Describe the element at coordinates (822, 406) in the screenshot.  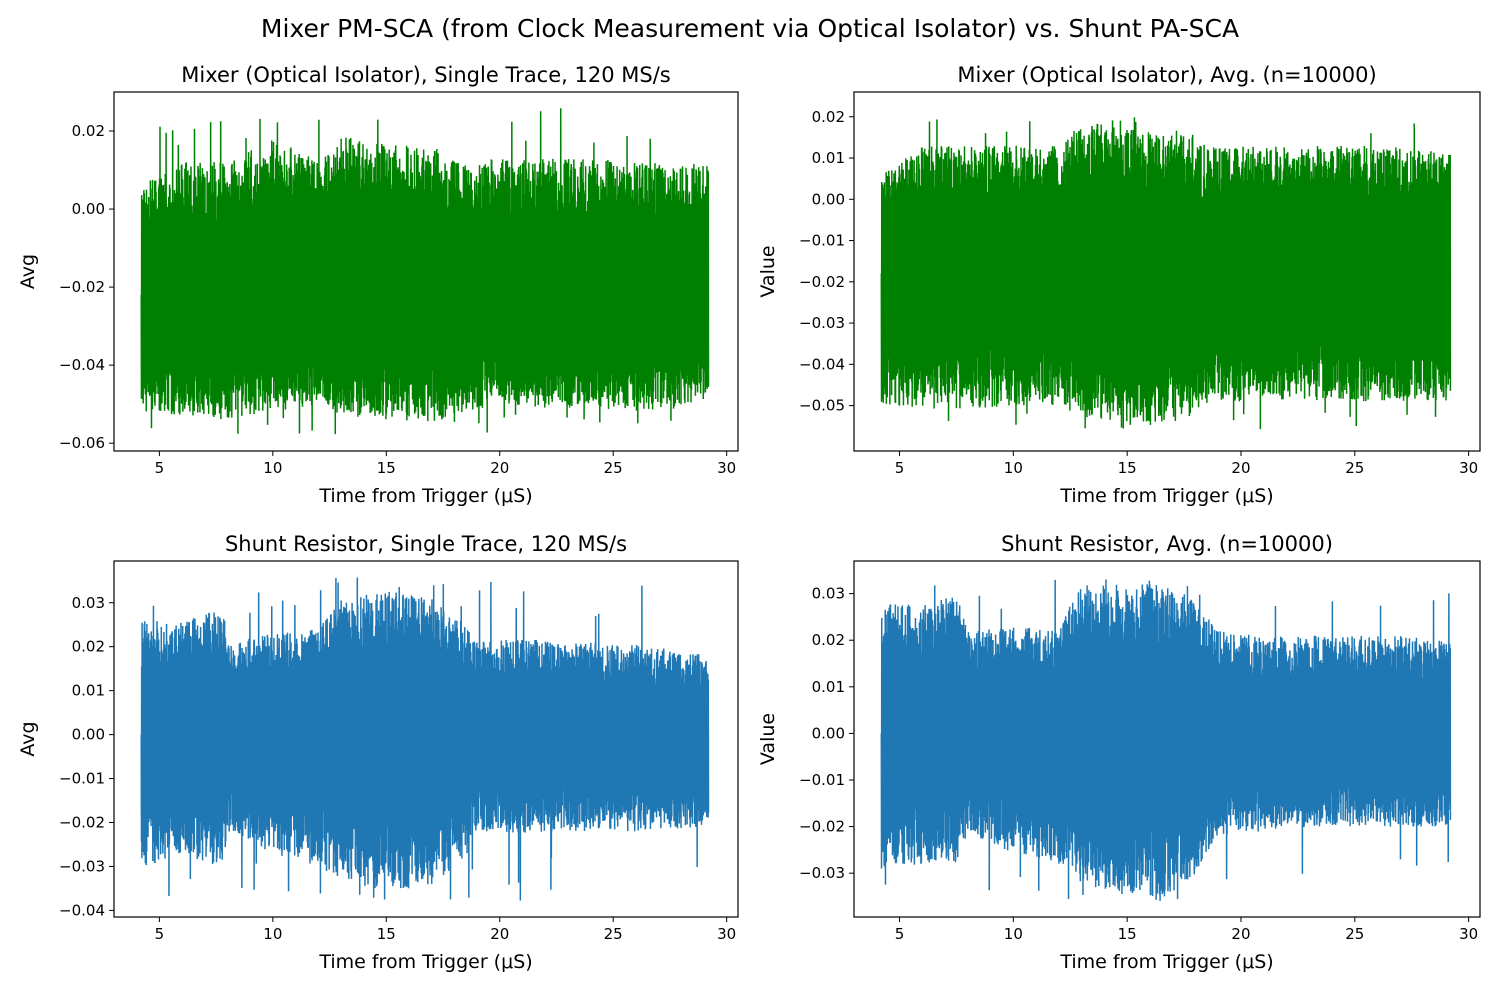
I see `y-tick-label: −0.05` at that location.